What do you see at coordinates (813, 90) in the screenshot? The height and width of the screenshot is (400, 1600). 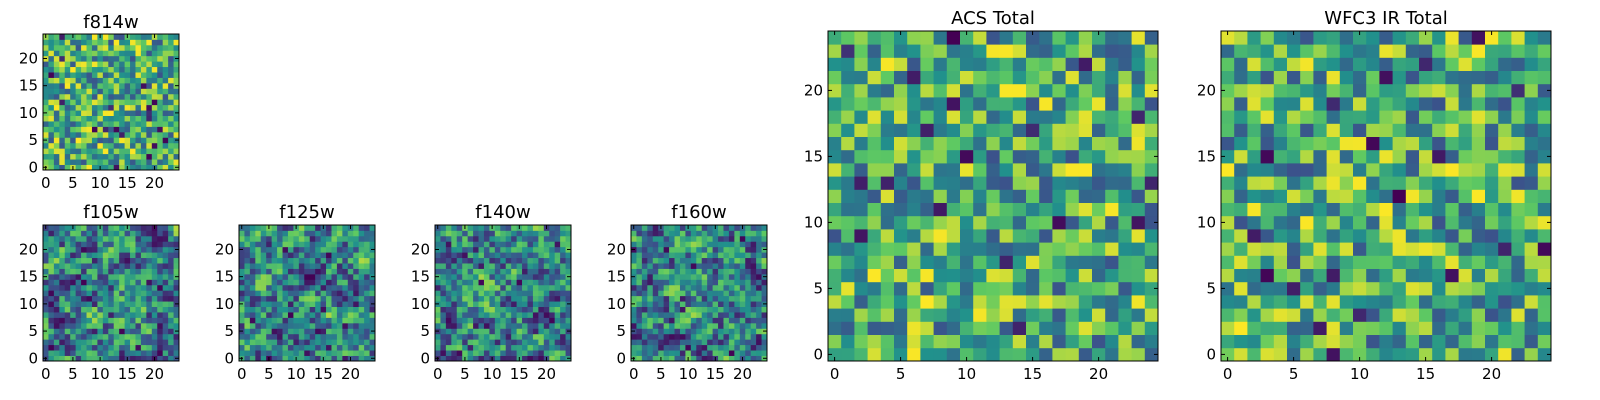 I see `y-tick-label: 20` at bounding box center [813, 90].